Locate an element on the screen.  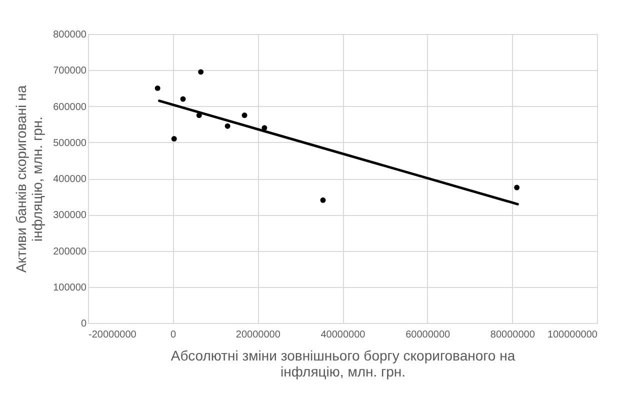
x-axis-title: Абсолютні зміни зовнішнього боргу скоригованого на інфляцію, млн. грн. is located at coordinates (343, 364).